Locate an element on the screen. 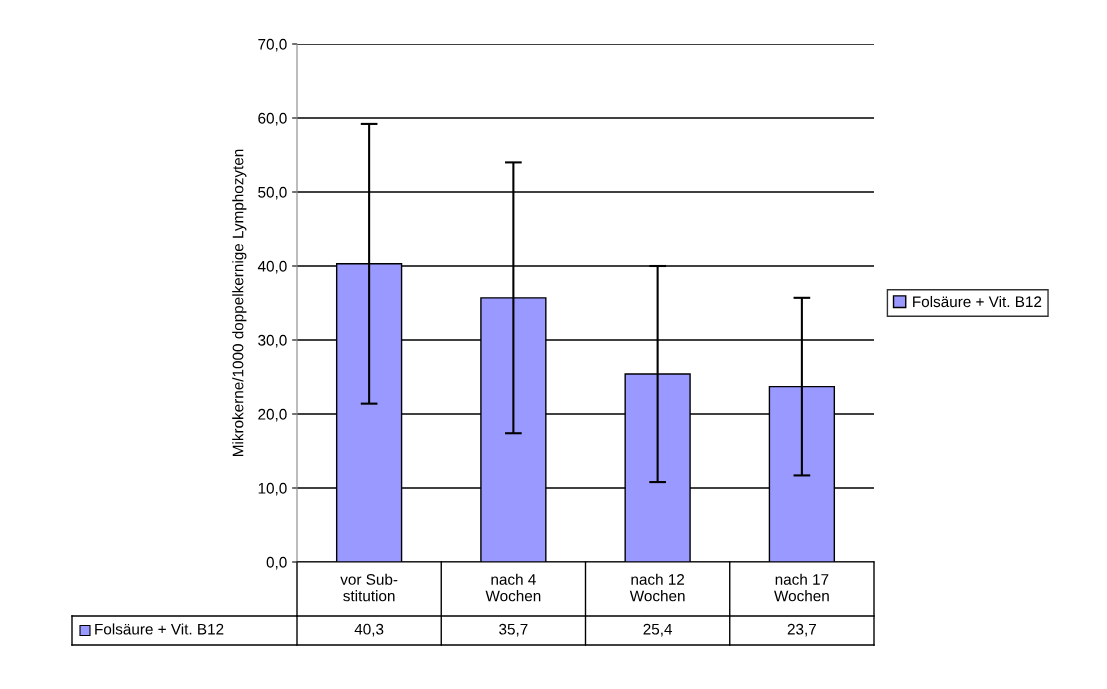 Image resolution: width=1107 pixels, height=689 pixels. text: 40,3 is located at coordinates (369, 630).